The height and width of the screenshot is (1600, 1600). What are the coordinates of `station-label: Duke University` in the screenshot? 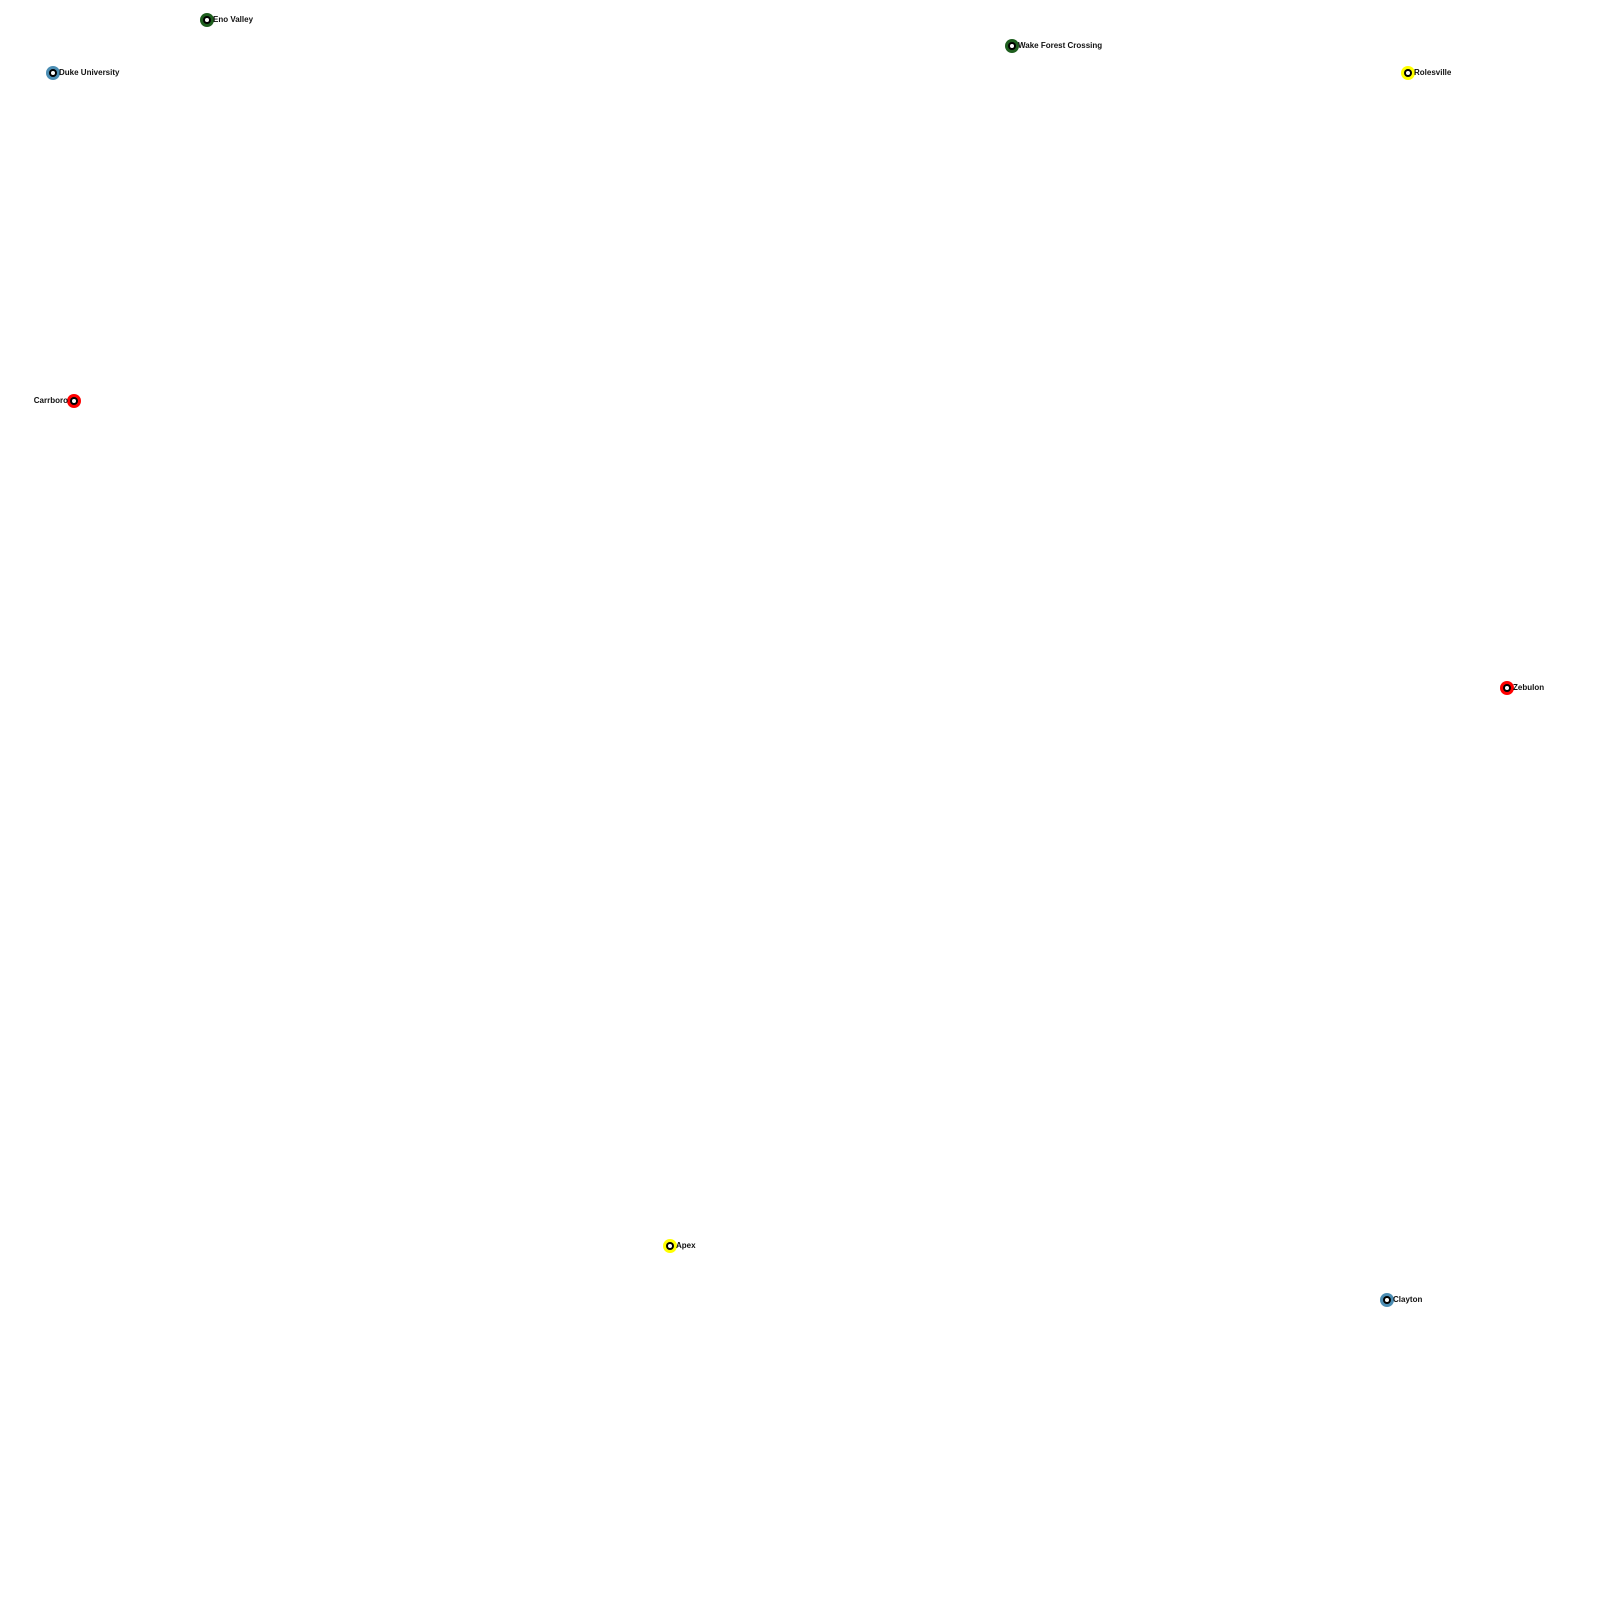 It's located at (89, 72).